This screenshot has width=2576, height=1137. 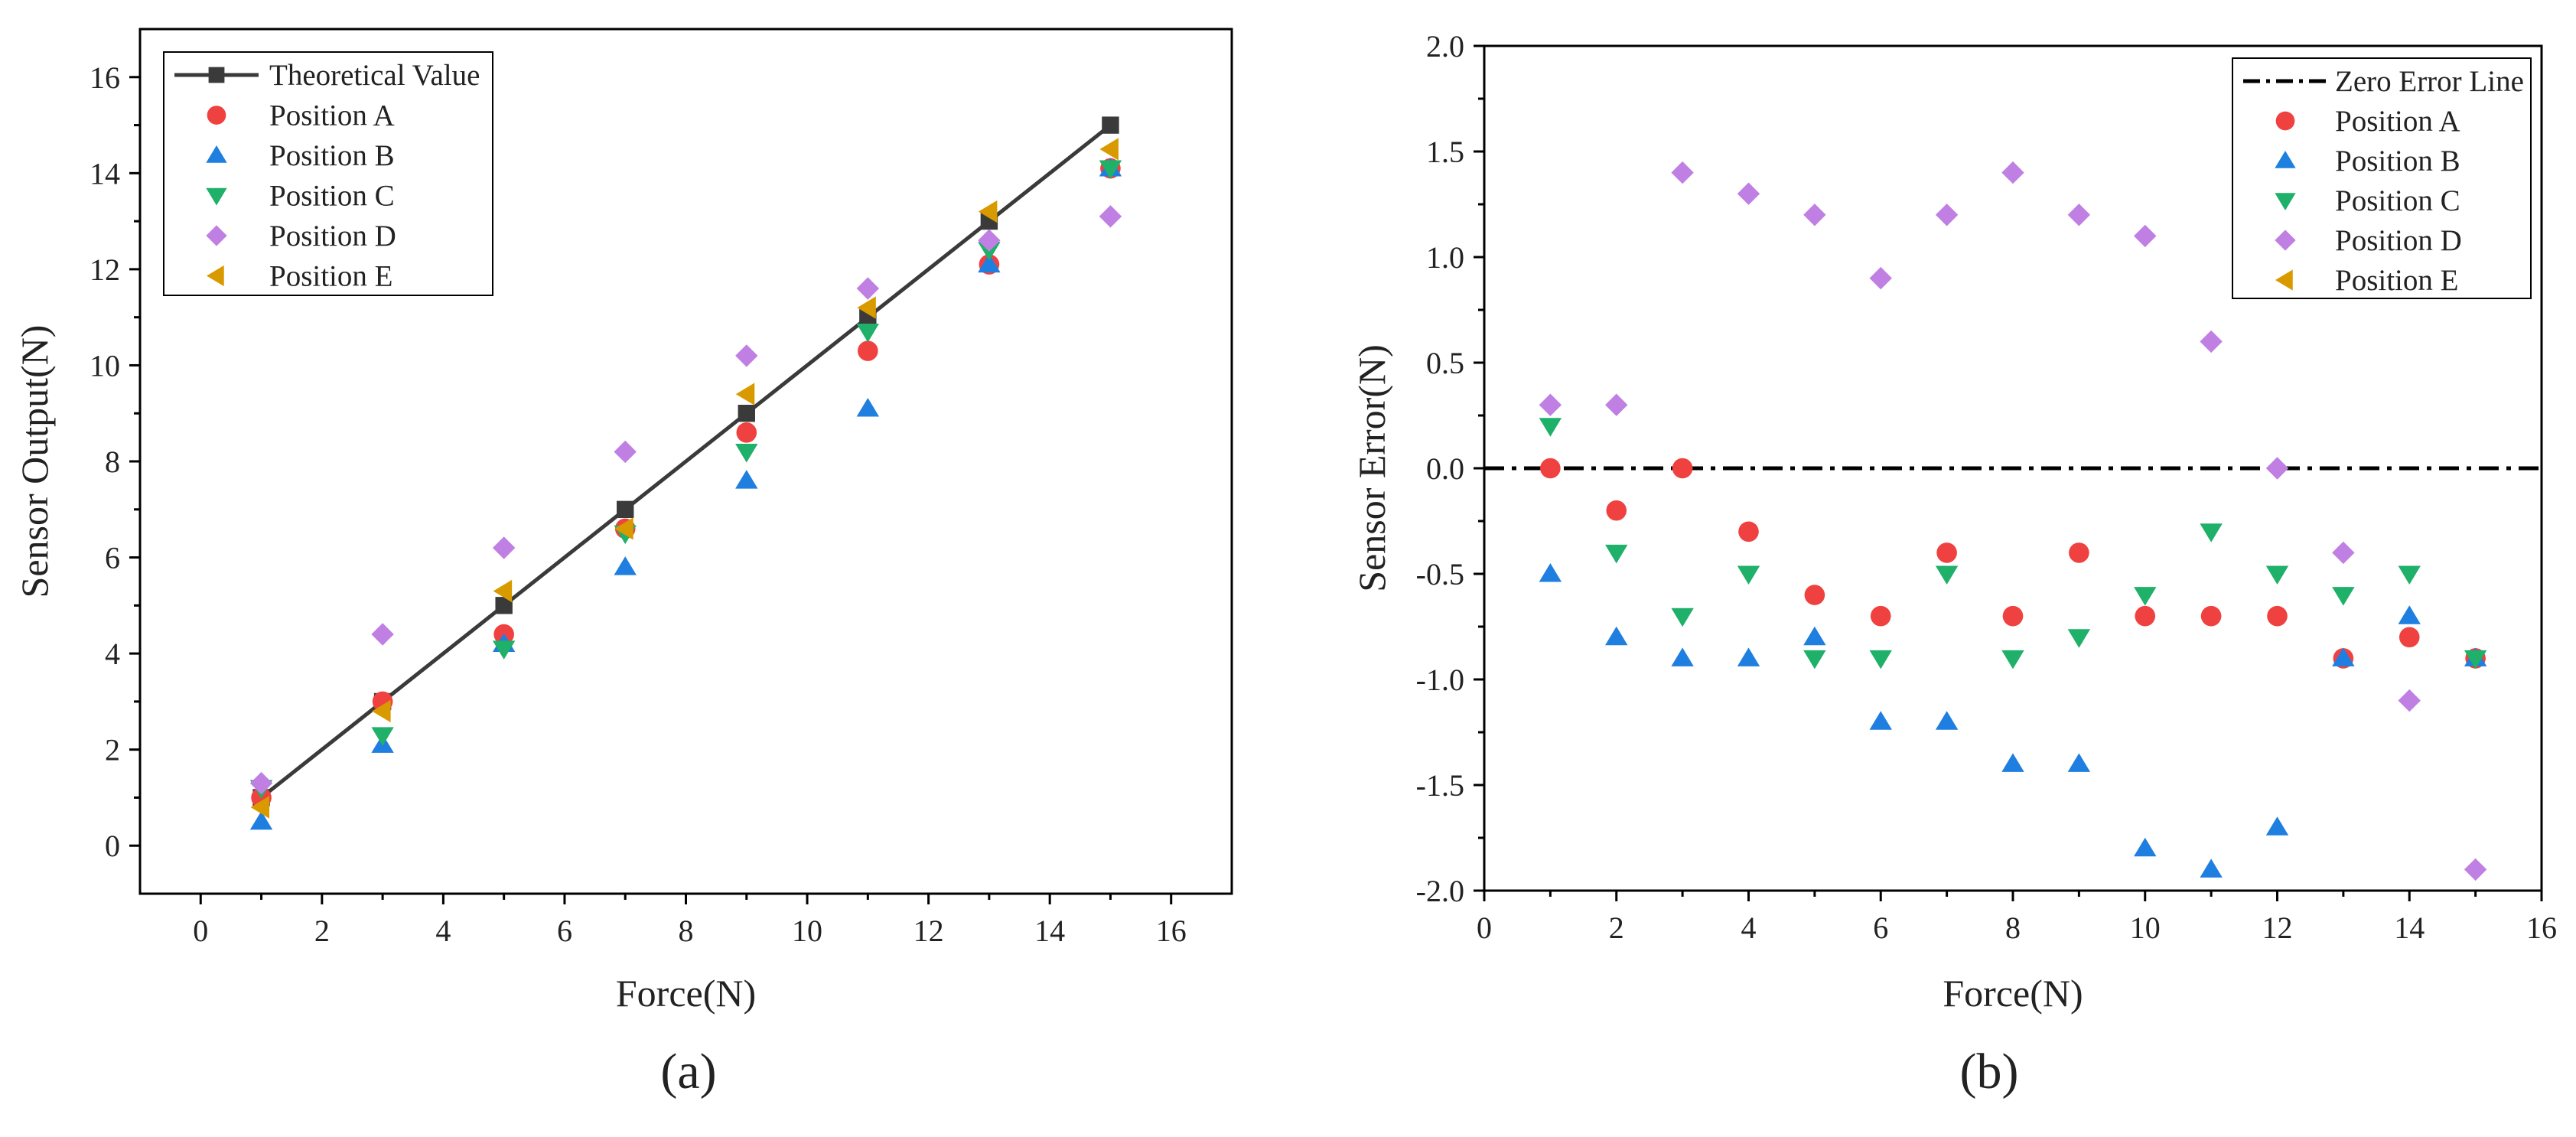 I want to click on y-tick-label: 0, so click(x=113, y=846).